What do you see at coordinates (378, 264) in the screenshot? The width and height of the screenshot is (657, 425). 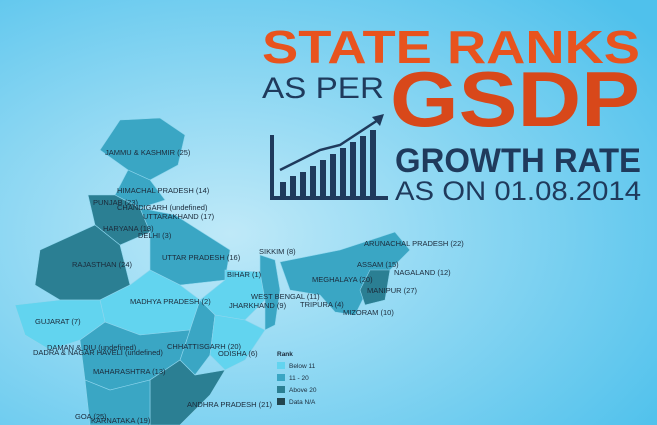 I see `state-label: ASSAM (15)` at bounding box center [378, 264].